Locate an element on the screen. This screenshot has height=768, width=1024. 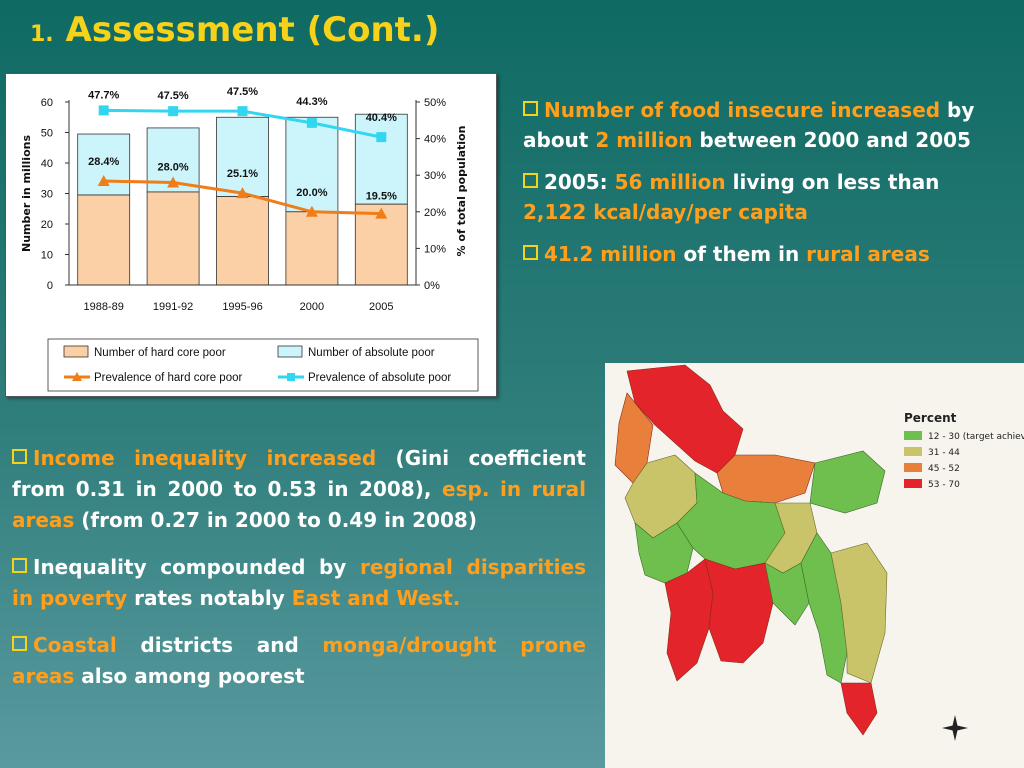
bullet-text: districts and is located at coordinates (219, 645).